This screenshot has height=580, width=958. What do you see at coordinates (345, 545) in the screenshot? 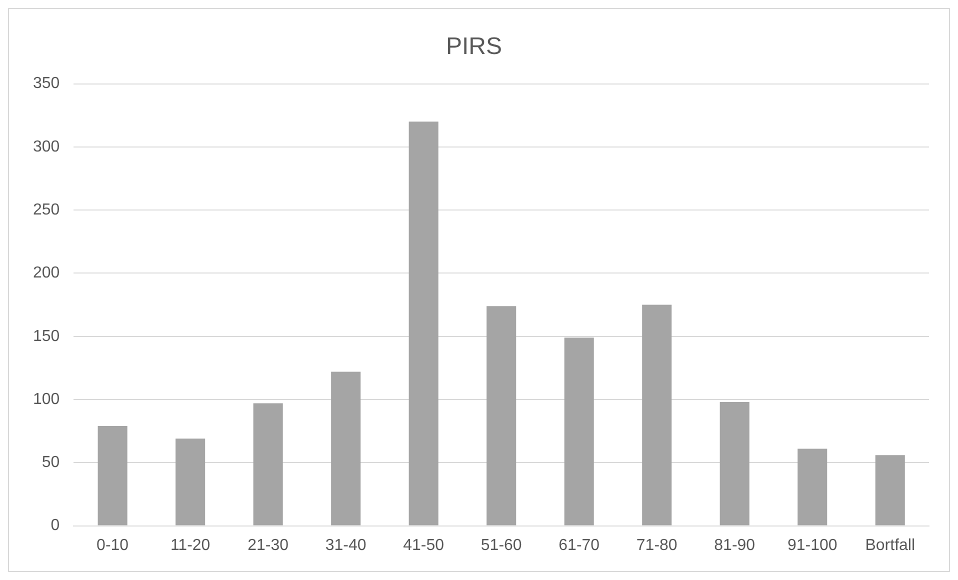
I see `x-tick-label: 31-40` at bounding box center [345, 545].